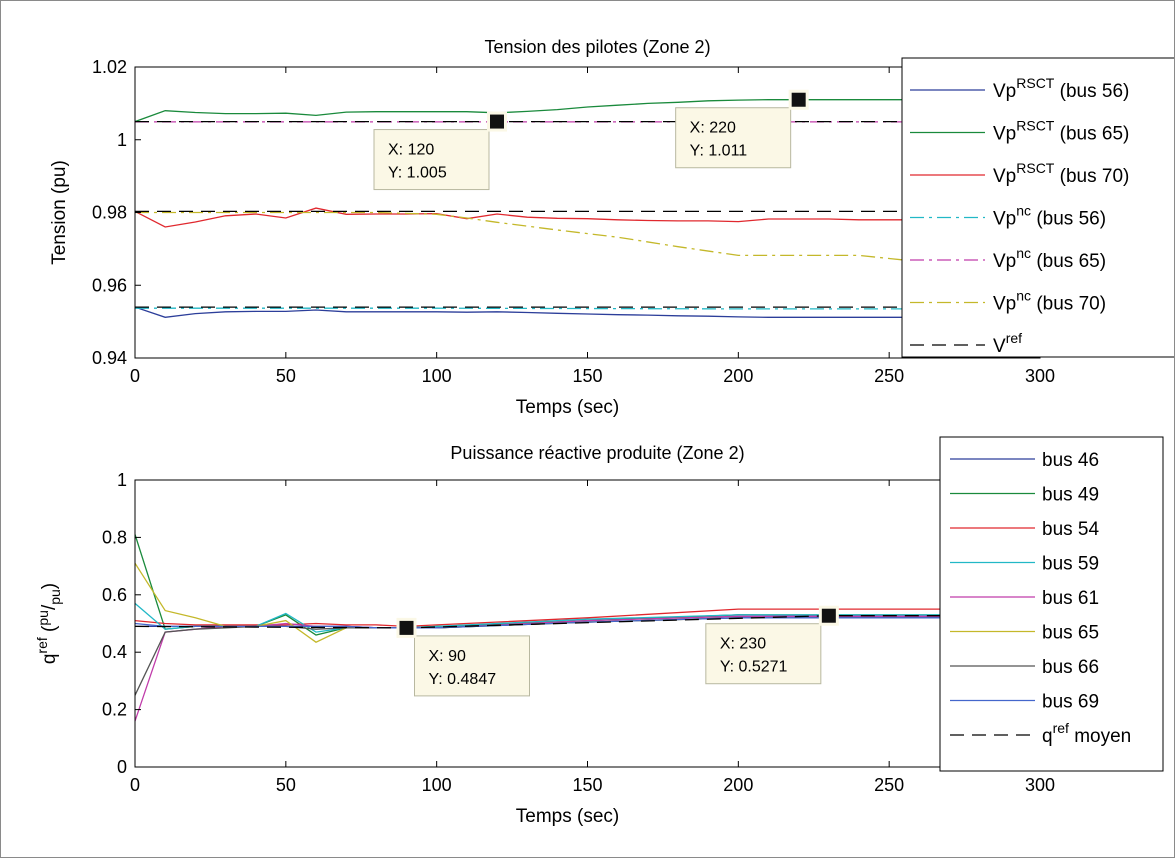 The width and height of the screenshot is (1175, 863). What do you see at coordinates (1070, 529) in the screenshot?
I see `legend-entry: bus 54` at bounding box center [1070, 529].